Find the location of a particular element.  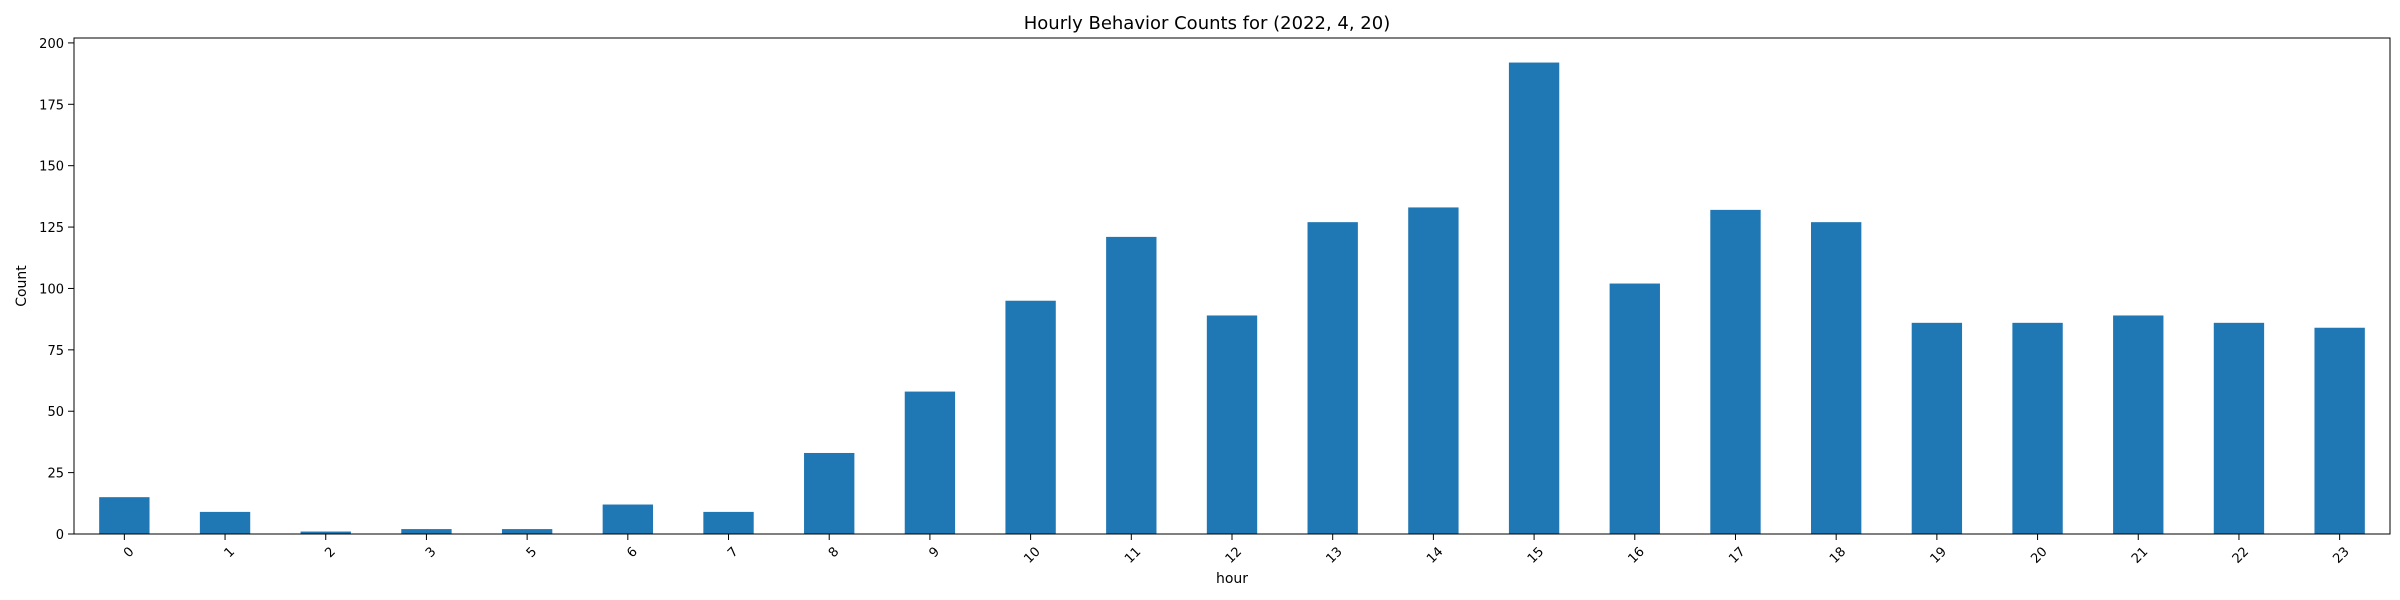

x-tick-label-9: 9 is located at coordinates (934, 552).